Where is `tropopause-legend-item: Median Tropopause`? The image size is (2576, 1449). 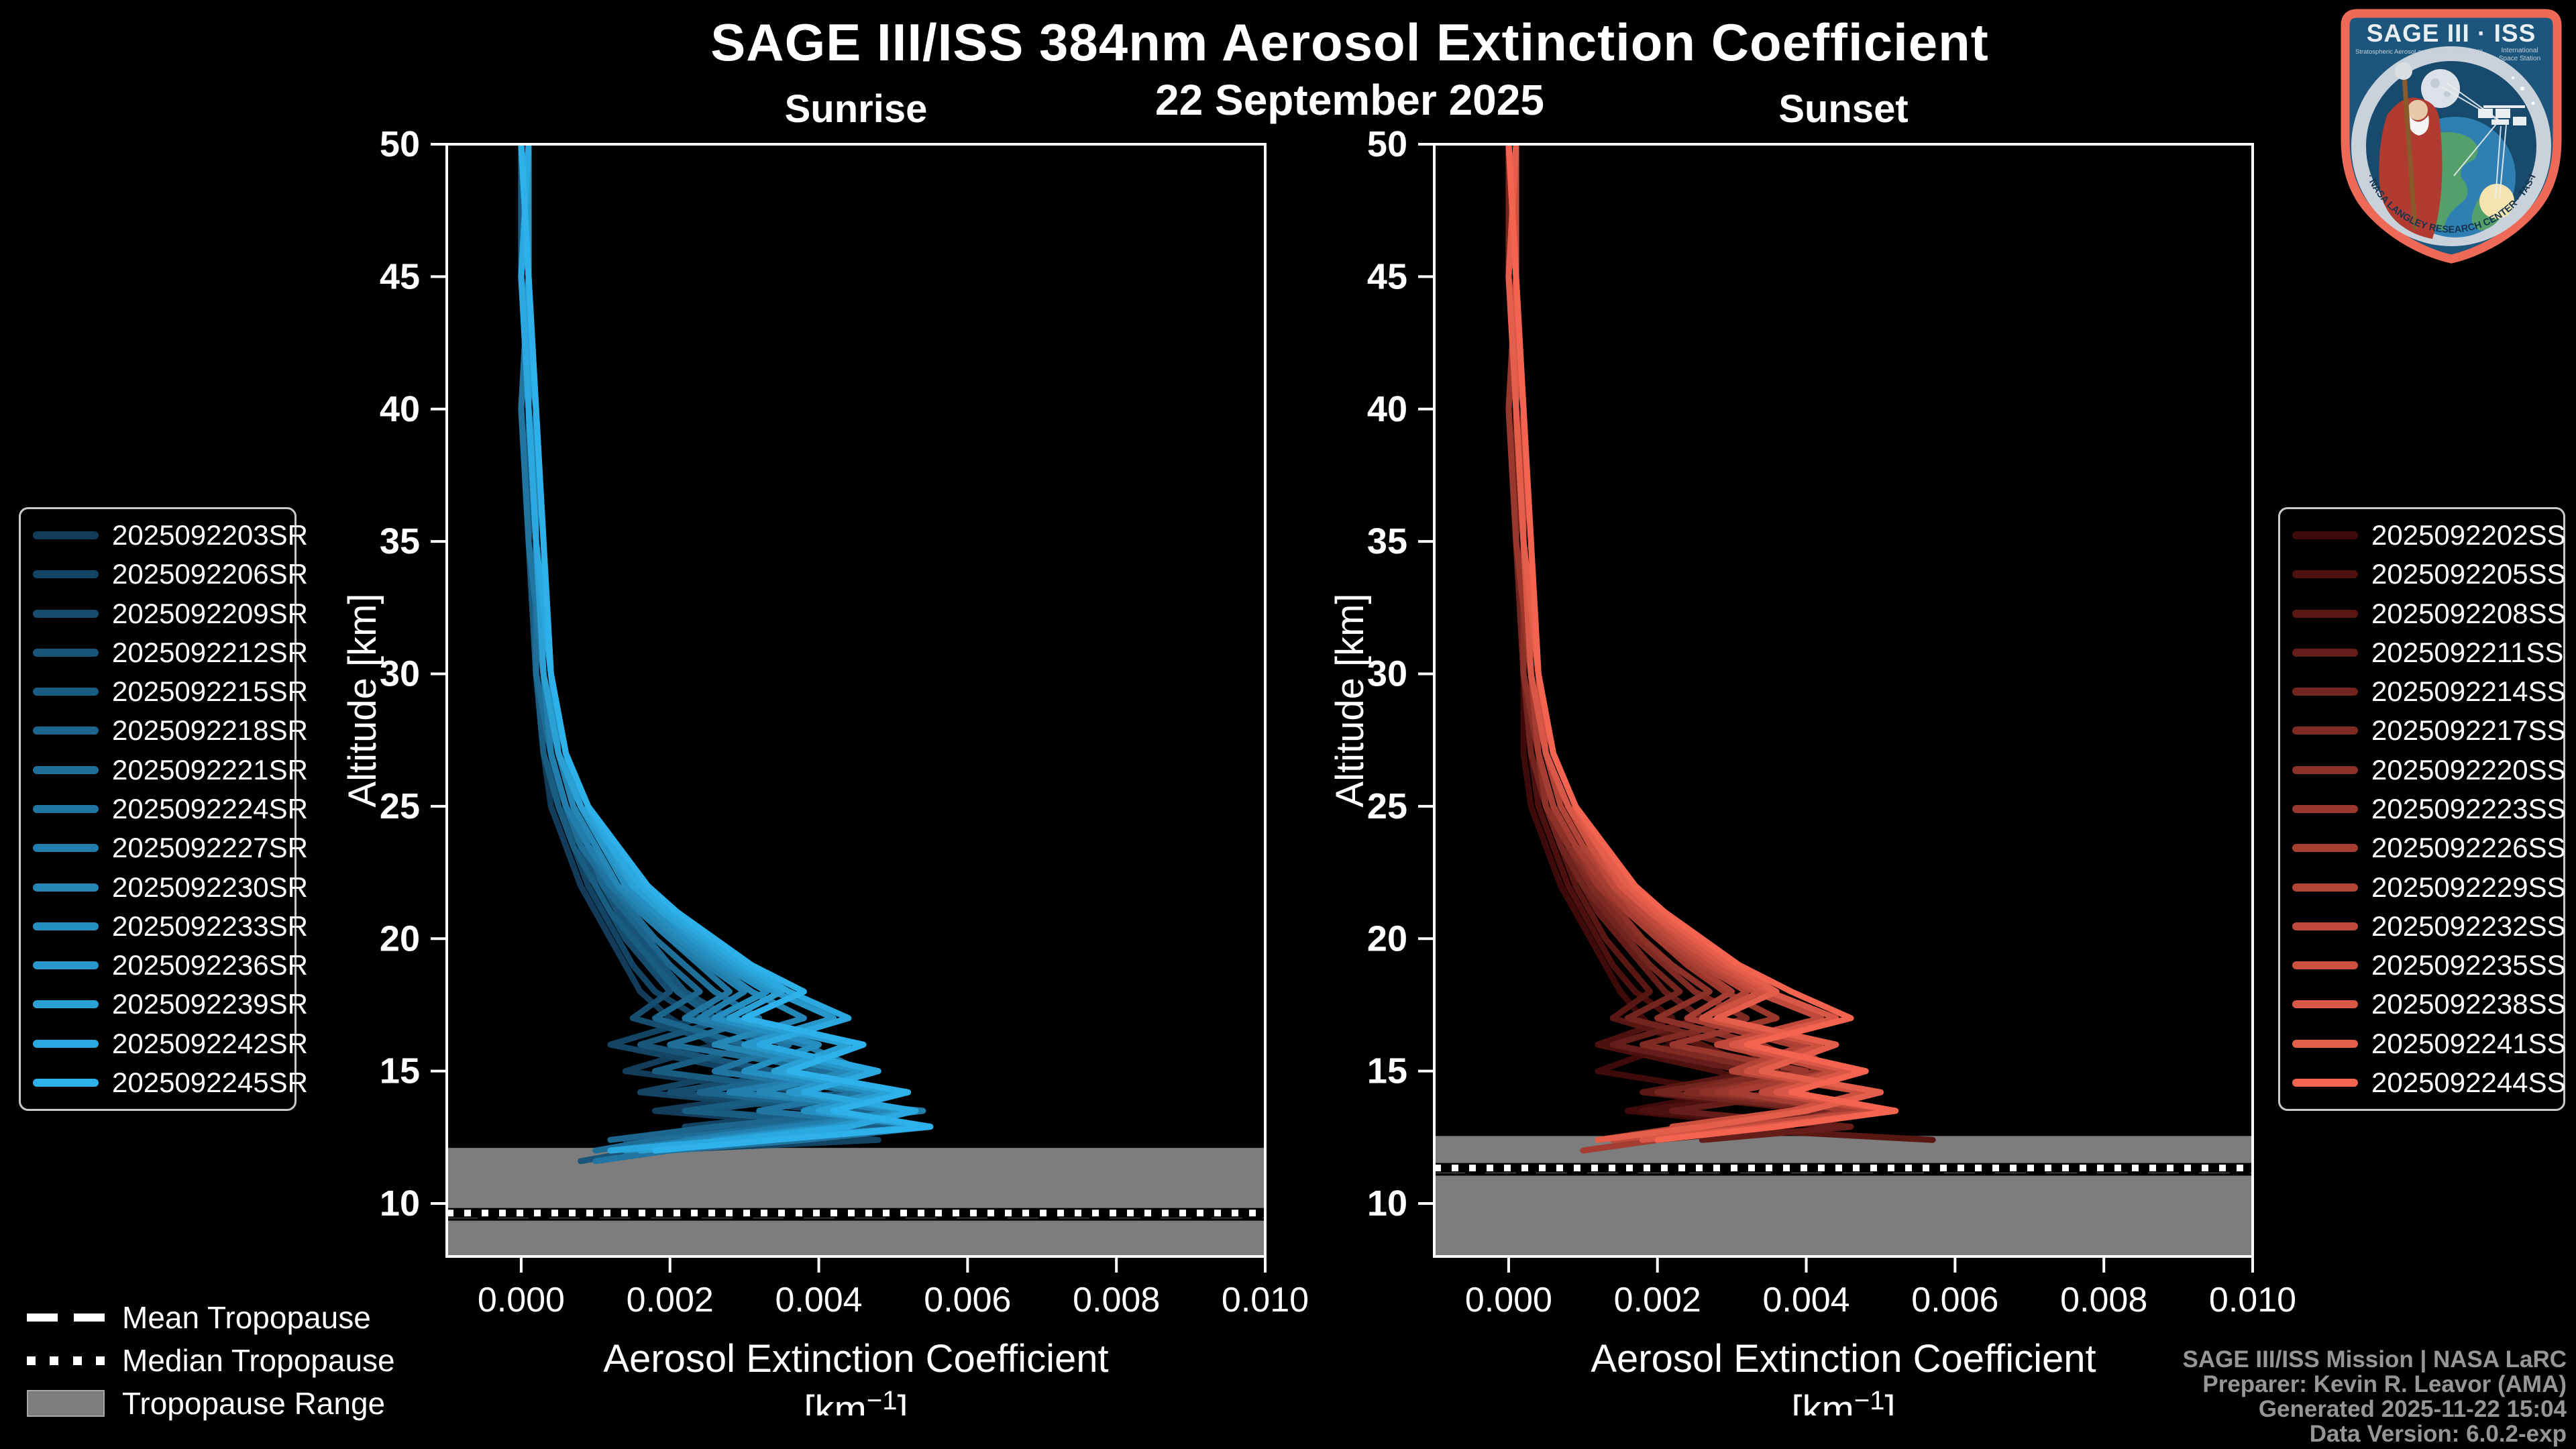
tropopause-legend-item: Median Tropopause is located at coordinates (211, 1360).